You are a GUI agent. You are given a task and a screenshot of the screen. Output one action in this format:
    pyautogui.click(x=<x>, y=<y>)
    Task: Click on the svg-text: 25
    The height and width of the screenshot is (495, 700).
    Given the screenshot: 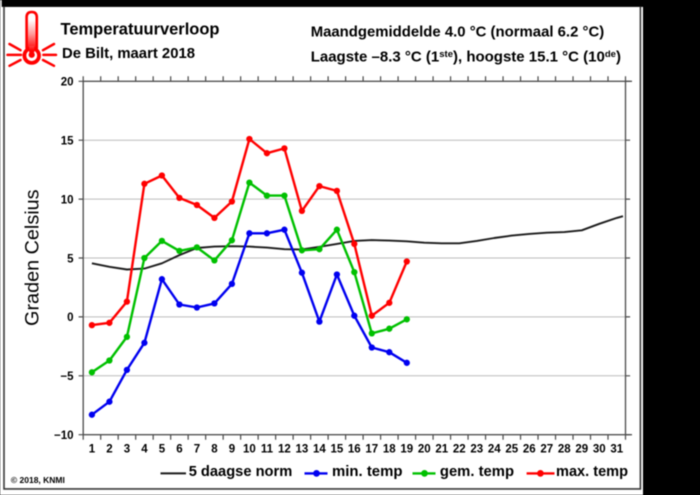 What is the action you would take?
    pyautogui.click(x=511, y=450)
    